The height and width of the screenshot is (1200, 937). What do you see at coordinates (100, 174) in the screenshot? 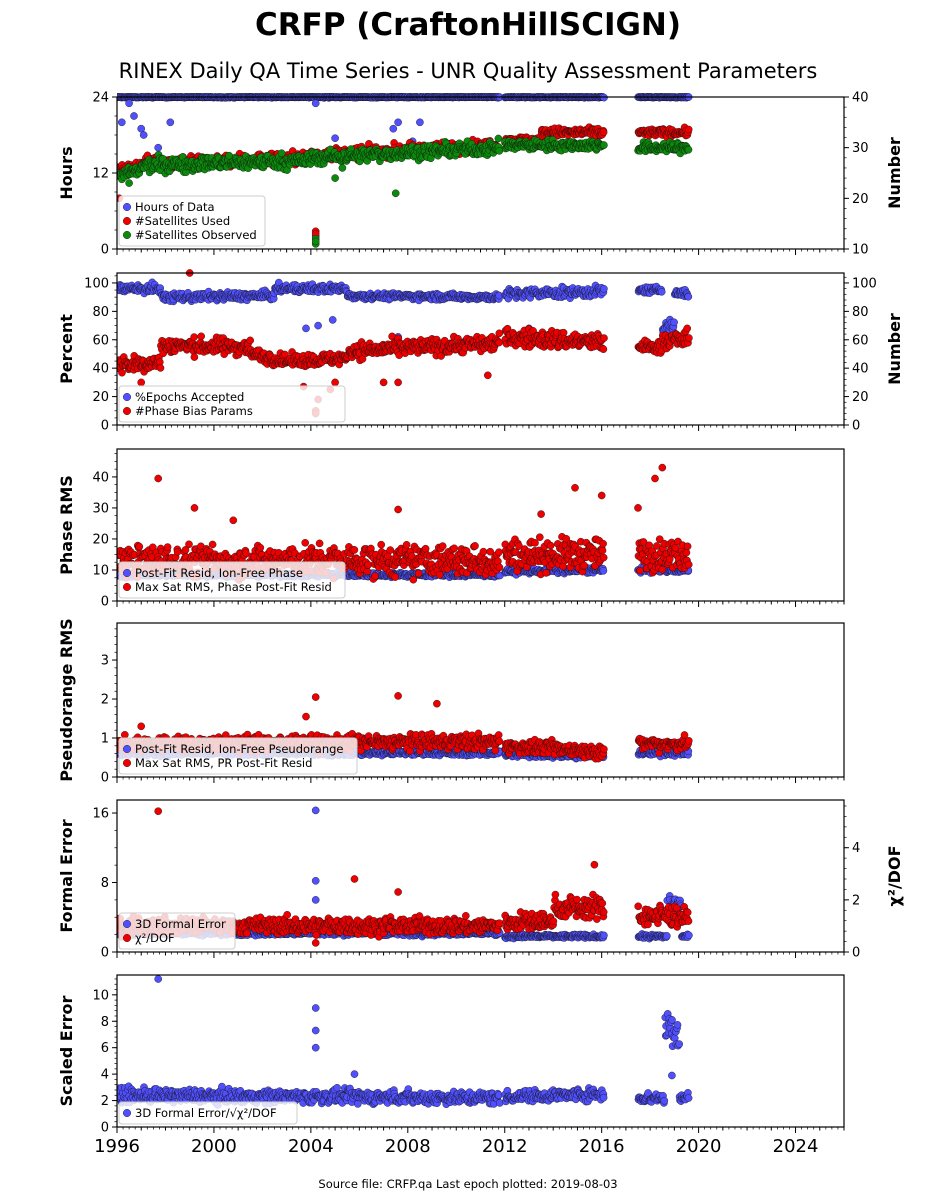
I see `y-tick-label: 12` at bounding box center [100, 174].